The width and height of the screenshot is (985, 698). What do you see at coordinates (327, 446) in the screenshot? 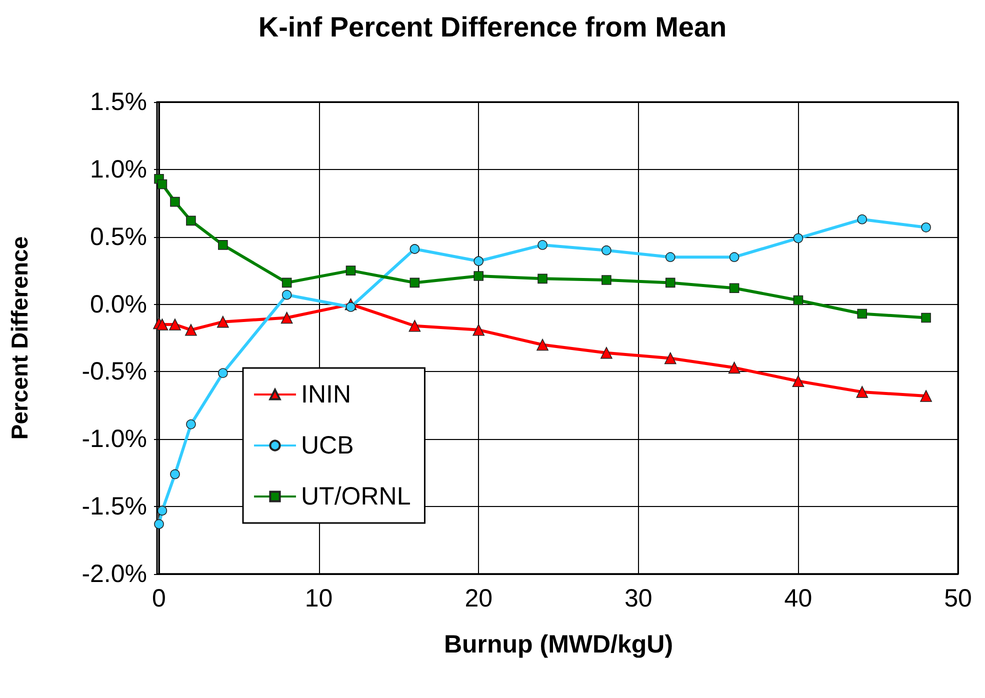
I see `legend-label: UCB` at bounding box center [327, 446].